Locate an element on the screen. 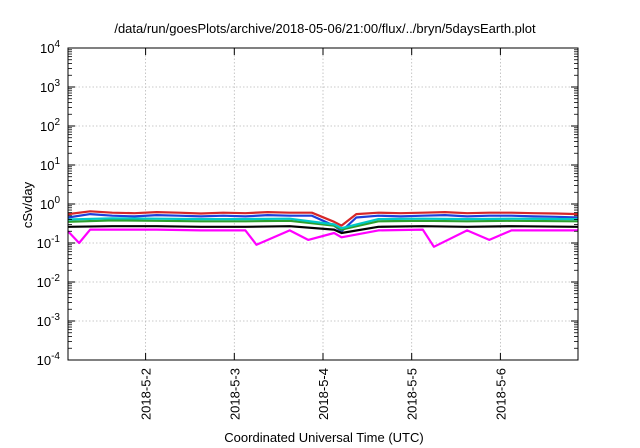 The width and height of the screenshot is (640, 448). x-tick-label: 2018-5-6 is located at coordinates (500, 394).